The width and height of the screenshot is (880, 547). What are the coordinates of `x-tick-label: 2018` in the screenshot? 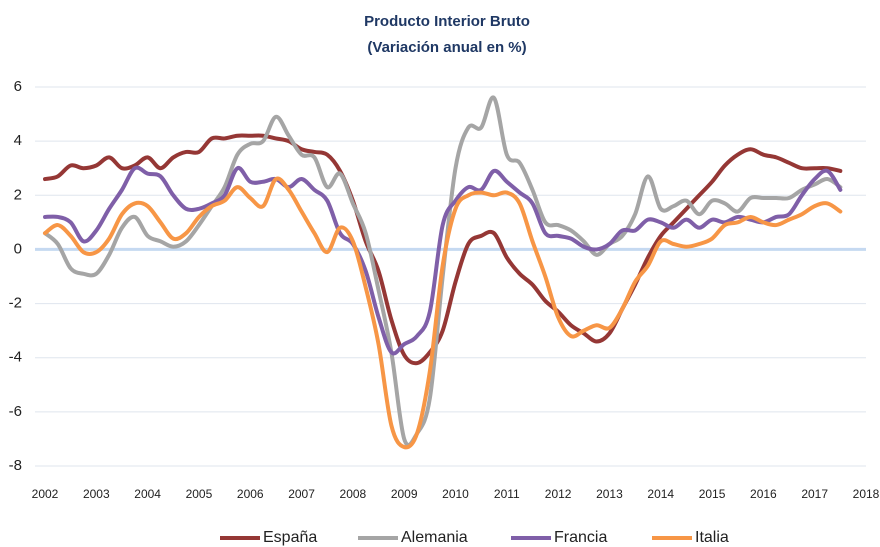 It's located at (866, 494).